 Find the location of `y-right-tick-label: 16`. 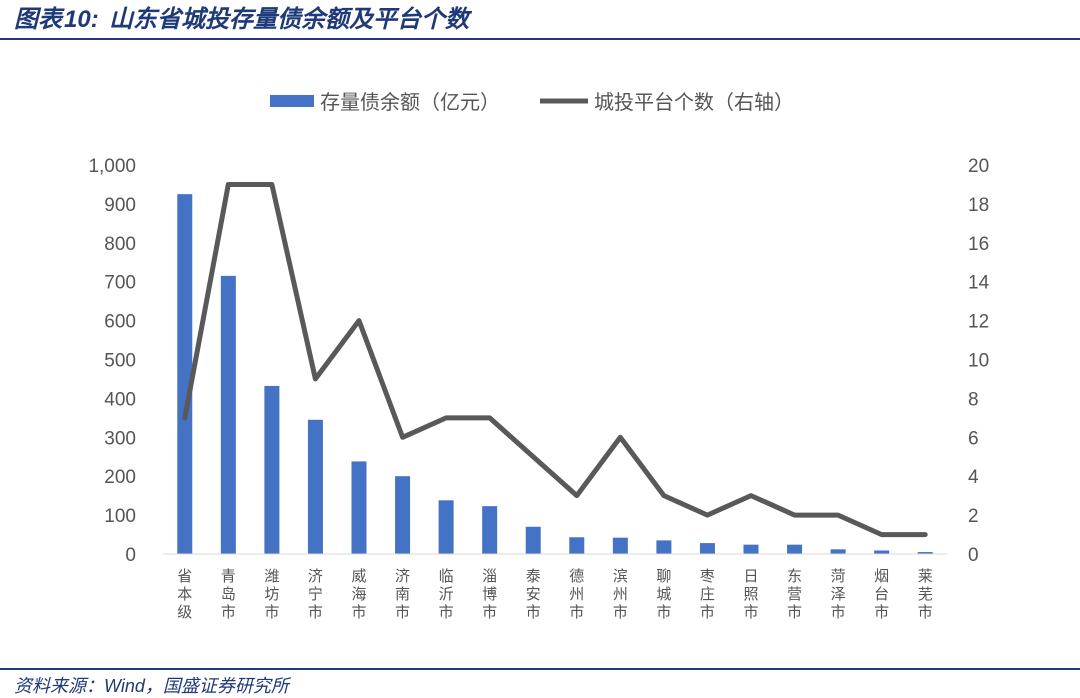

y-right-tick-label: 16 is located at coordinates (978, 244).